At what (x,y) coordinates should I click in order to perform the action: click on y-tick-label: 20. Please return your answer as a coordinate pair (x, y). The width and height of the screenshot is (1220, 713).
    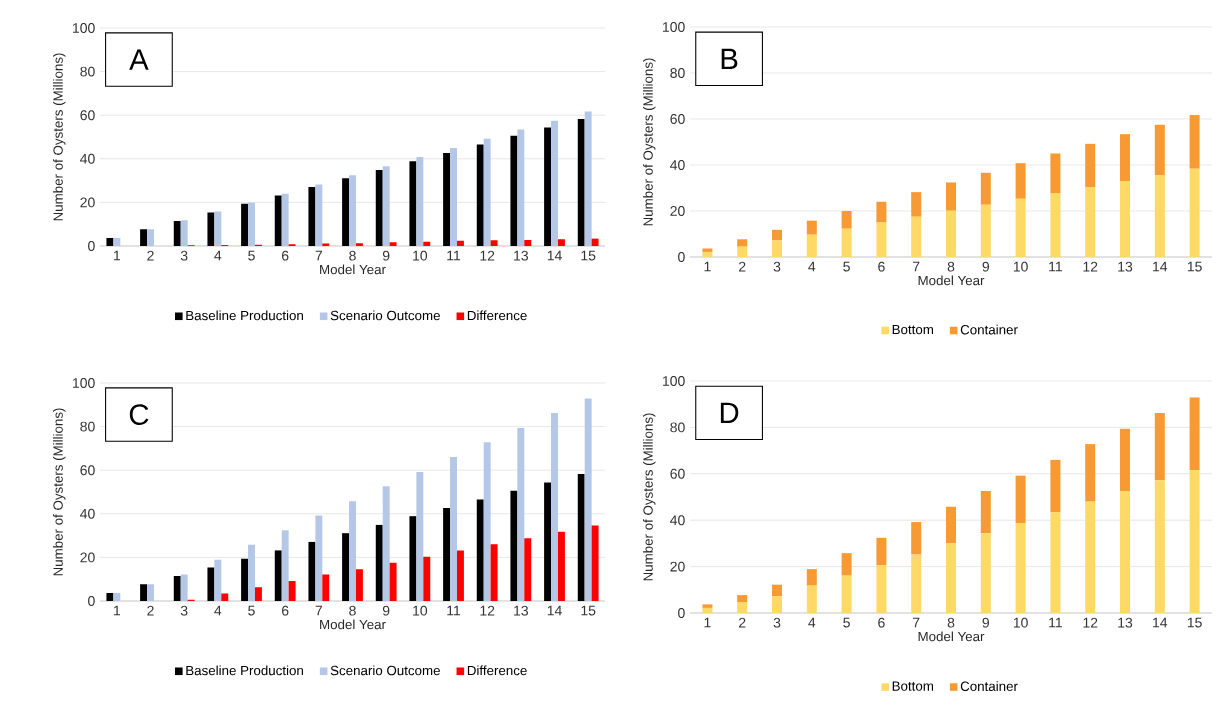
    Looking at the image, I should click on (677, 566).